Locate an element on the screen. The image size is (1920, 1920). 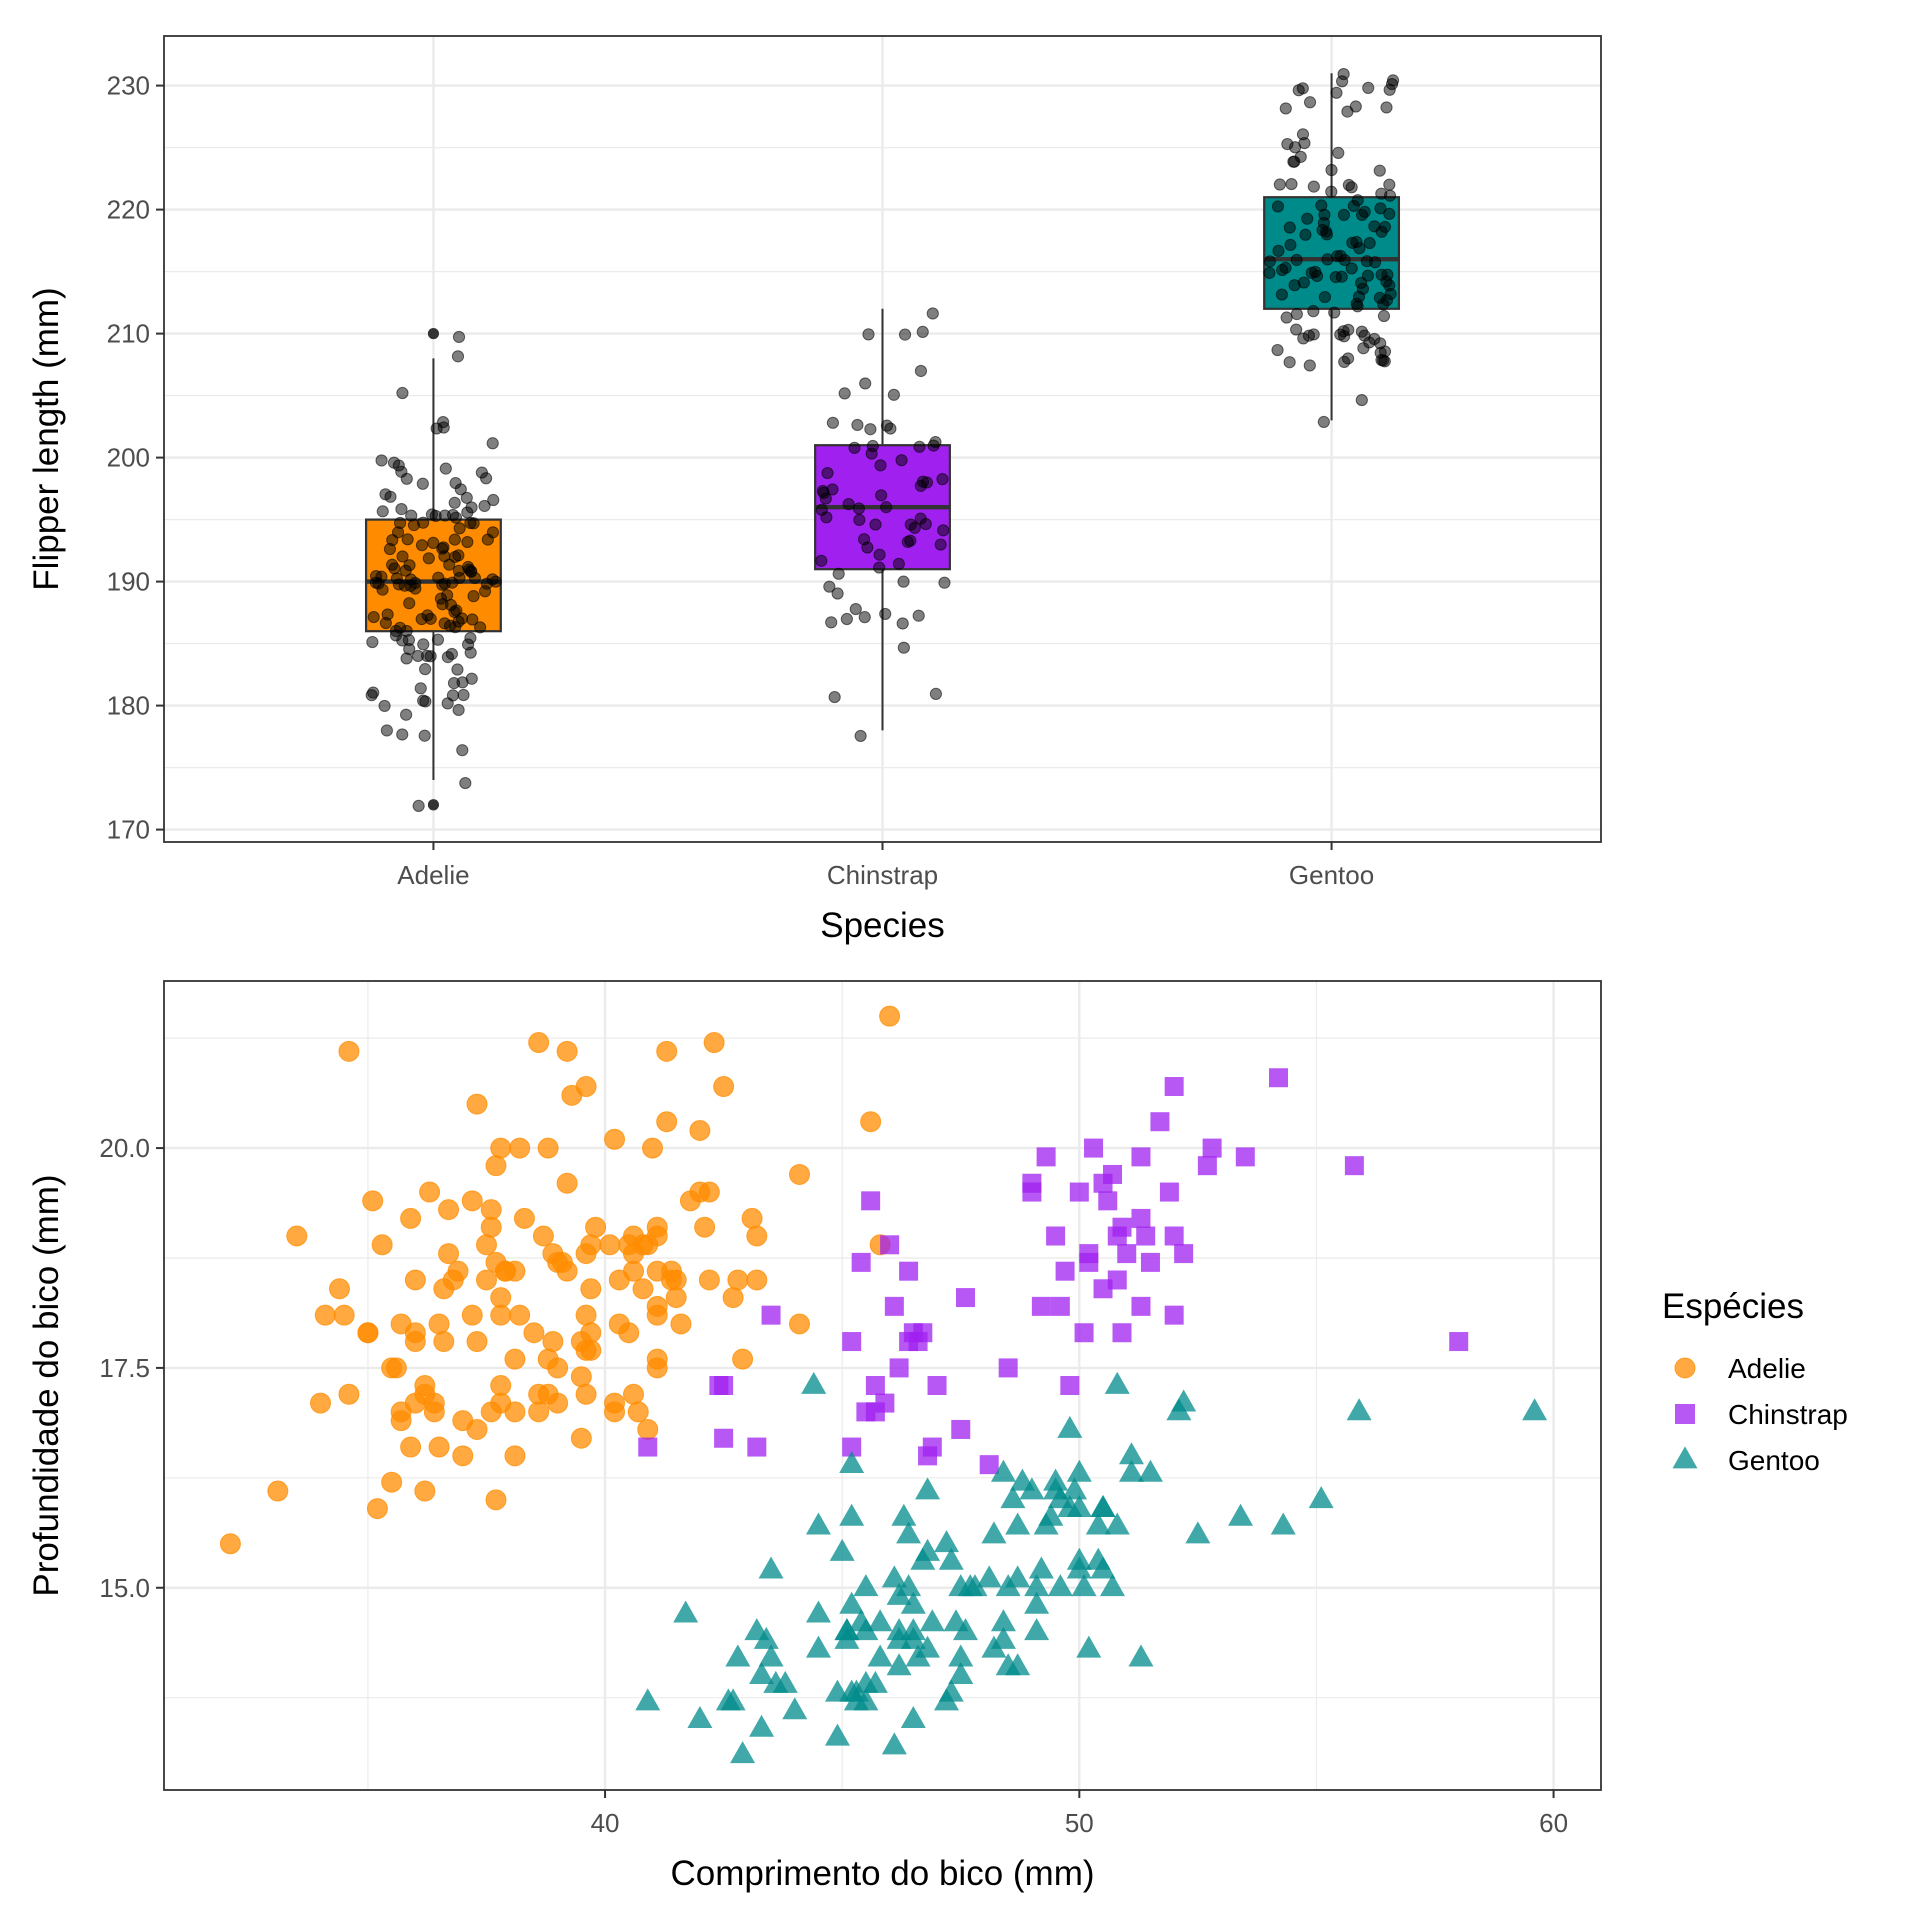
boxplot-y-axis: 170 180 190 200 210 220 230 is located at coordinates (135, 458).